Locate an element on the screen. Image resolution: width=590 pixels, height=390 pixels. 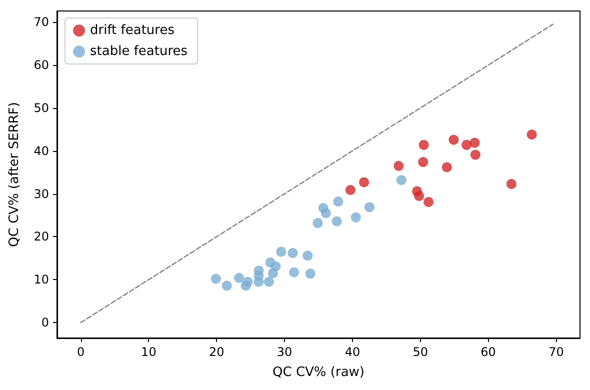
y-tick-label: 70 is located at coordinates (41, 22).